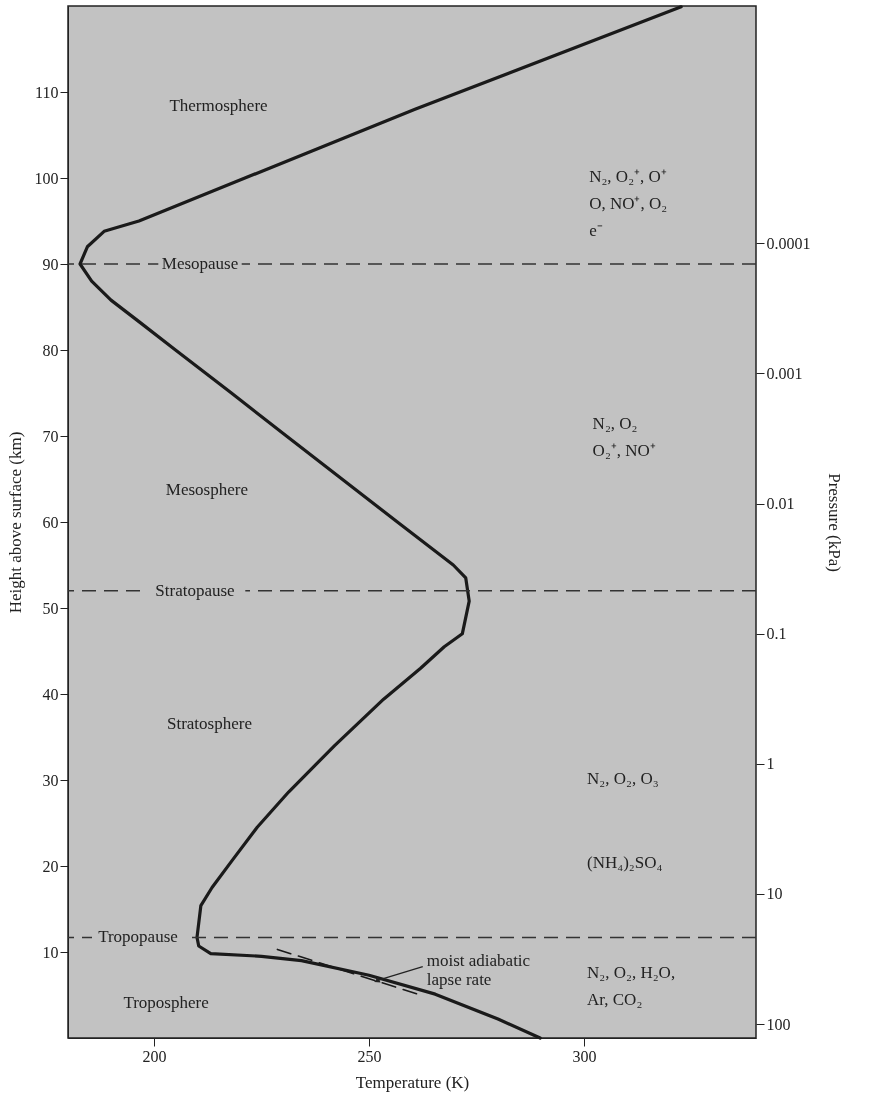 Image resolution: width=870 pixels, height=1094 pixels. Describe the element at coordinates (780, 504) in the screenshot. I see `y2-tick-label: 0.01` at that location.